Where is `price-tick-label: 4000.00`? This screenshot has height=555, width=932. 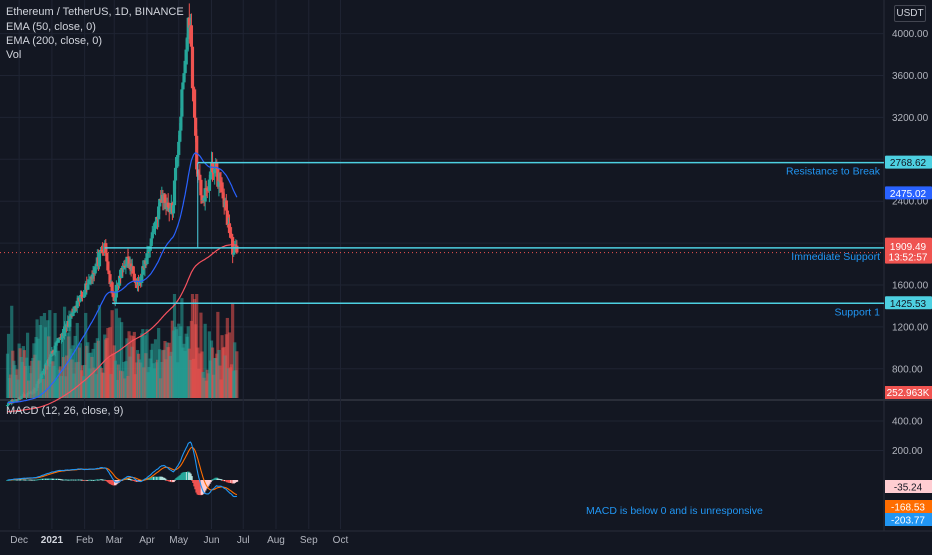
price-tick-label: 4000.00 is located at coordinates (910, 34).